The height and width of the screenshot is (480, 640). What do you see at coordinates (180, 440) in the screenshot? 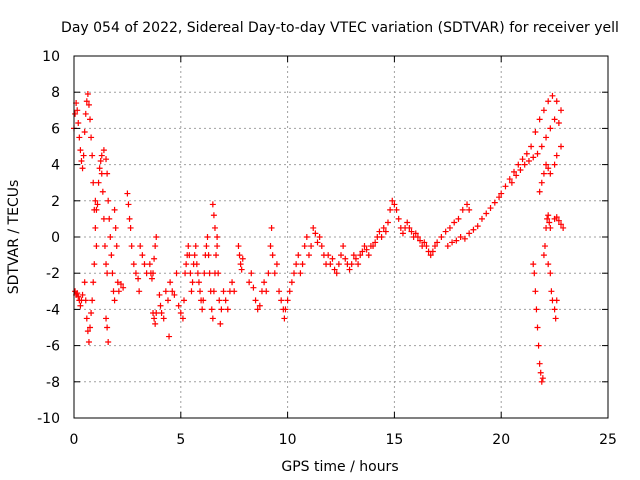
I see `x-tick-label: 5` at bounding box center [180, 440].